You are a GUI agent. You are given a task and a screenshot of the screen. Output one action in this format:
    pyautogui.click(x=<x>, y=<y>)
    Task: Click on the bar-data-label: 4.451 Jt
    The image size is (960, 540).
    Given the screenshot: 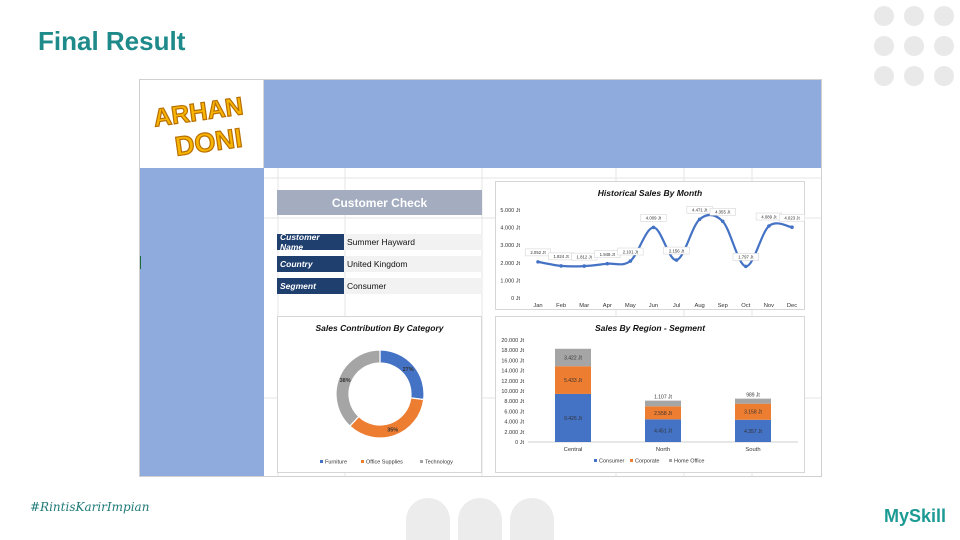 What is the action you would take?
    pyautogui.click(x=663, y=432)
    